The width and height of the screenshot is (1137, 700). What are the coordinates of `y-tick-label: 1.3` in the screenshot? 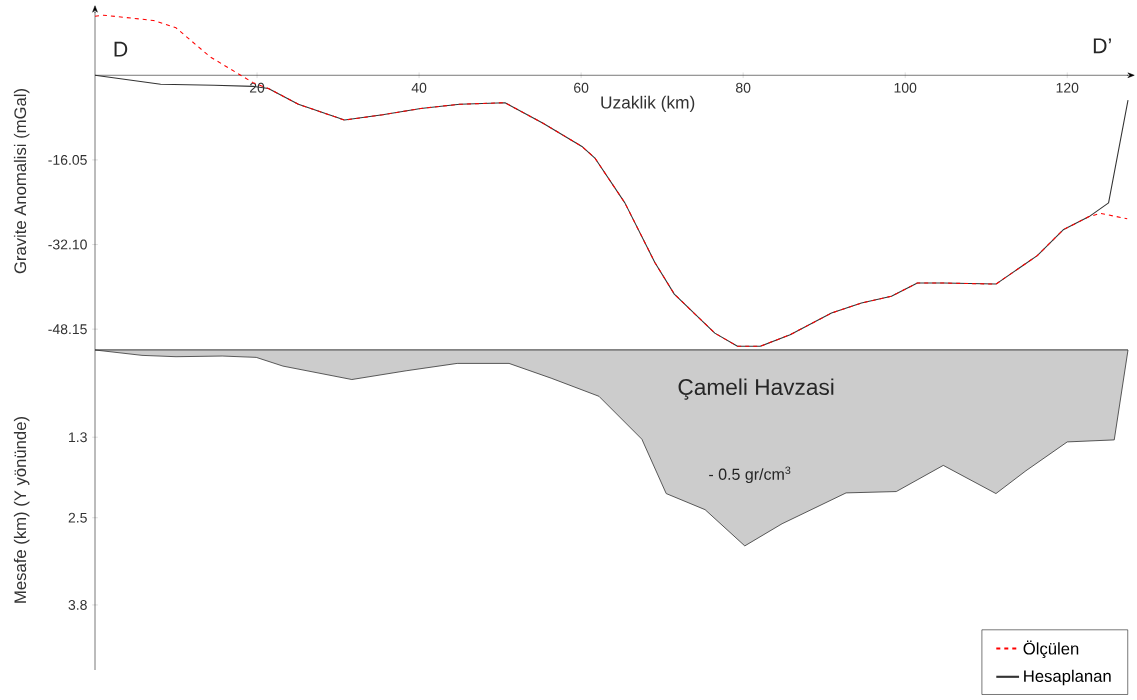 It's located at (78, 437).